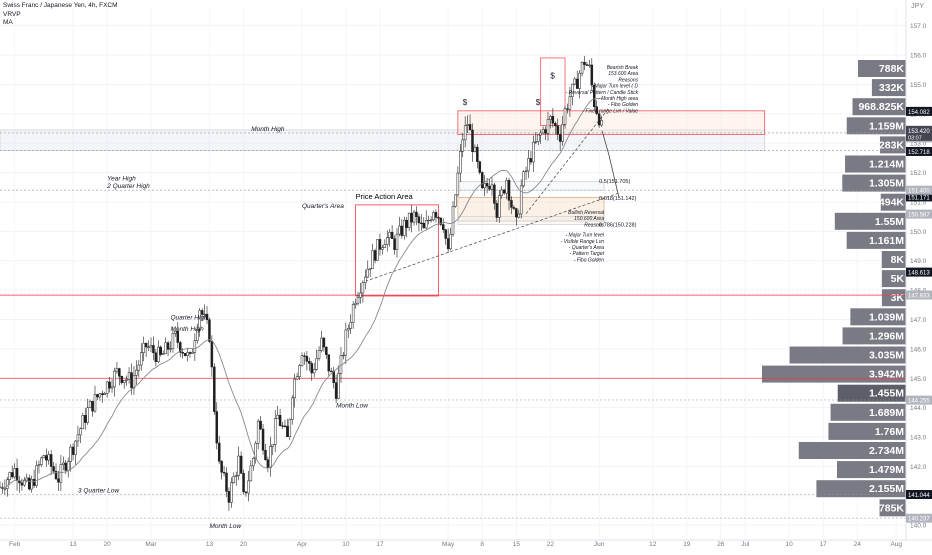  What do you see at coordinates (886, 126) in the screenshot?
I see `volume-bar-label: 1.159M` at bounding box center [886, 126].